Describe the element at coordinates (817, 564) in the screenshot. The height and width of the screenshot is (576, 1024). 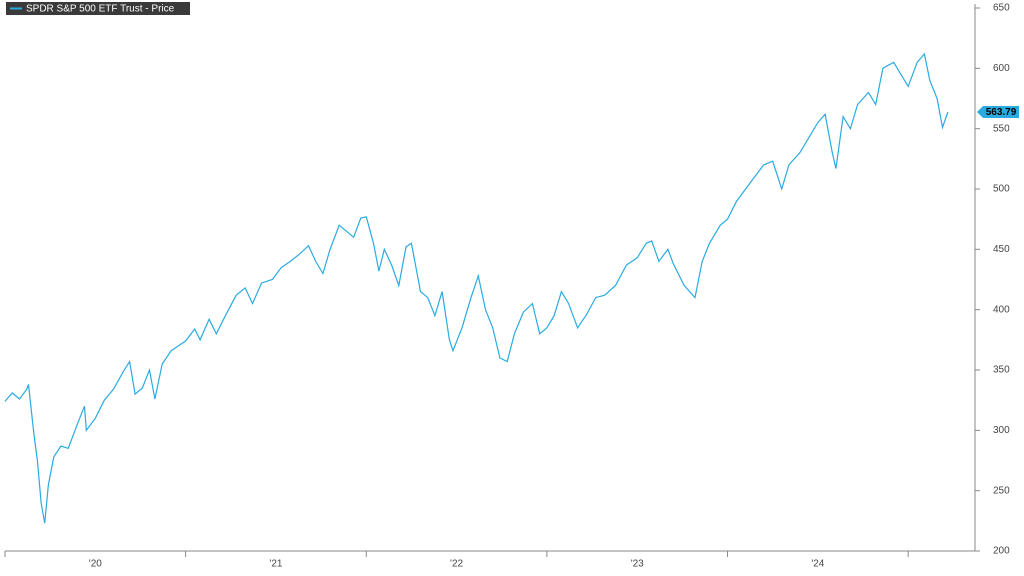
I see `x-tick-label: '24` at that location.